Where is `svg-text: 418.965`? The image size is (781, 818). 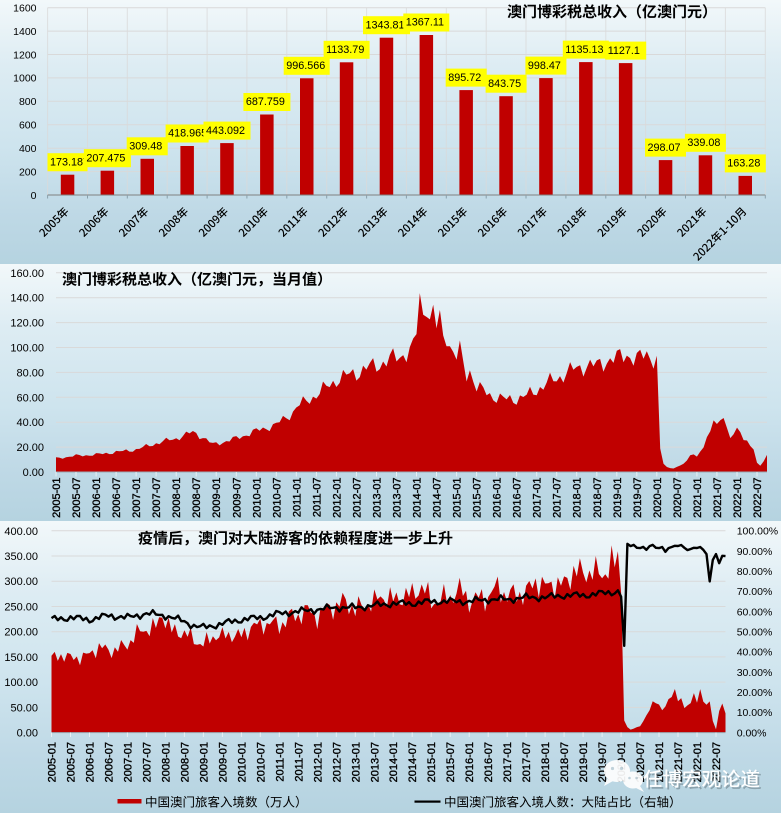 svg-text: 418.965 is located at coordinates (187, 134).